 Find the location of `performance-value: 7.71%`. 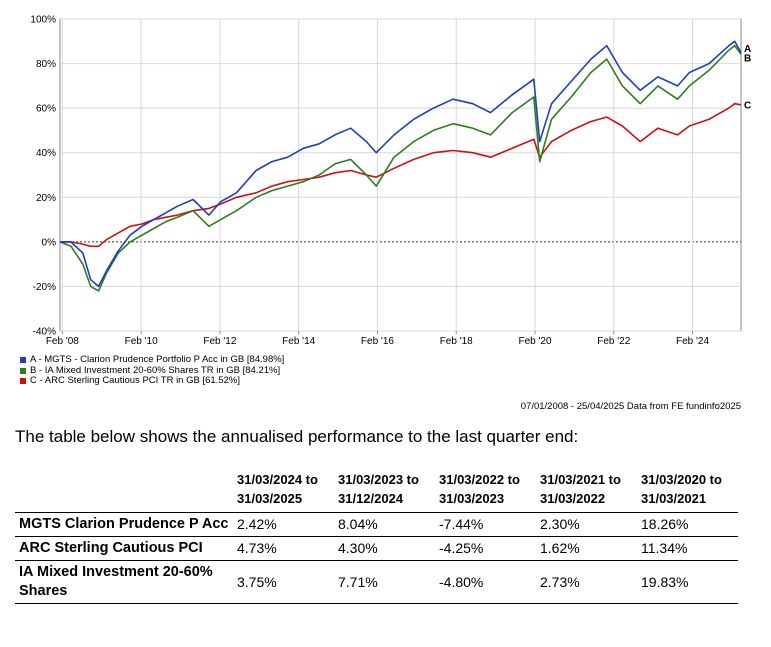

performance-value: 7.71% is located at coordinates (358, 581).